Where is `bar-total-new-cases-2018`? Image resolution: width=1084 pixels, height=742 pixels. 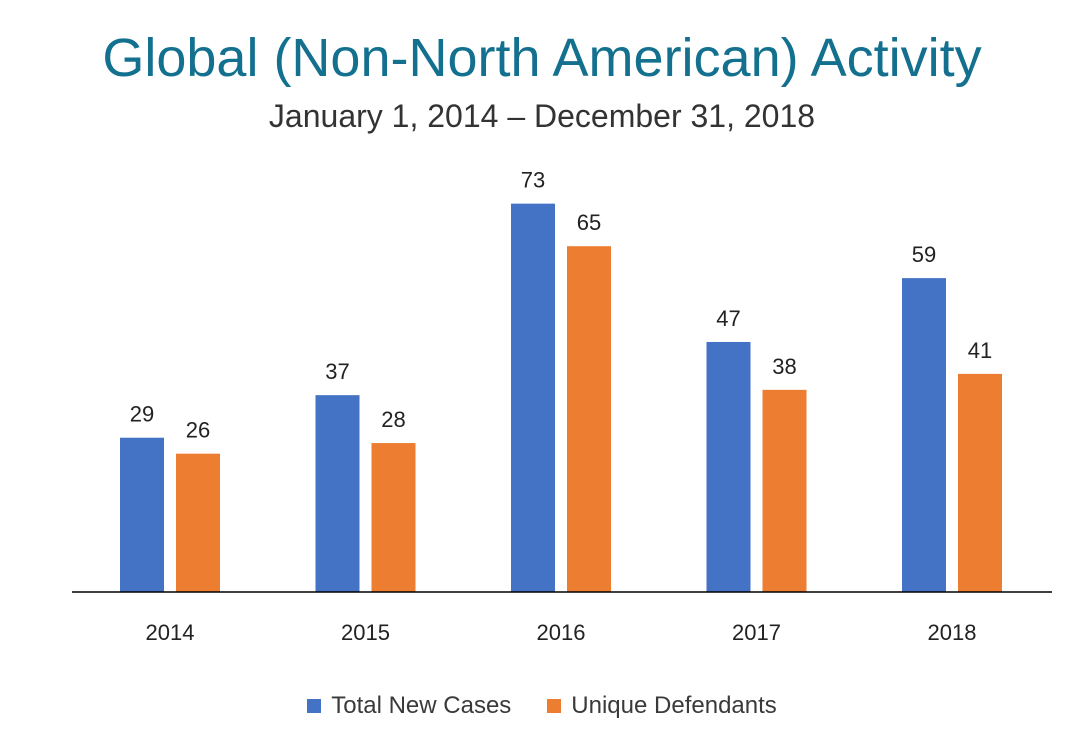 bar-total-new-cases-2018 is located at coordinates (924, 435).